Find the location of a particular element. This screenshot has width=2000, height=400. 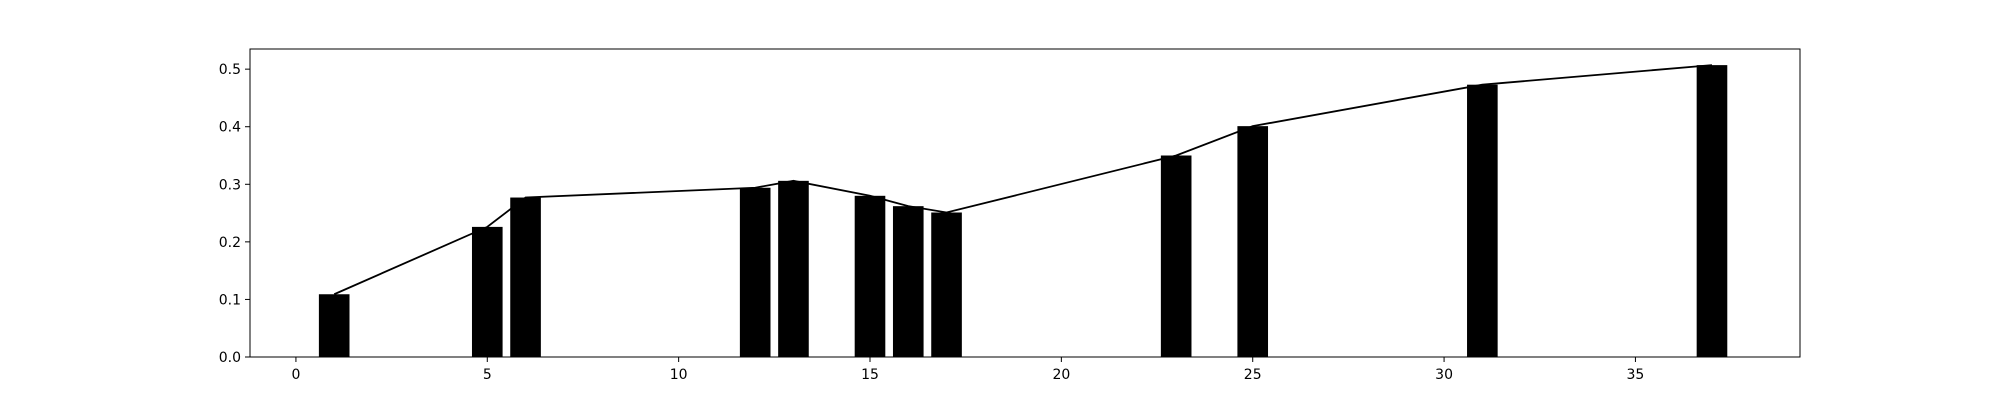

x-tick-label: 5 is located at coordinates (487, 375).